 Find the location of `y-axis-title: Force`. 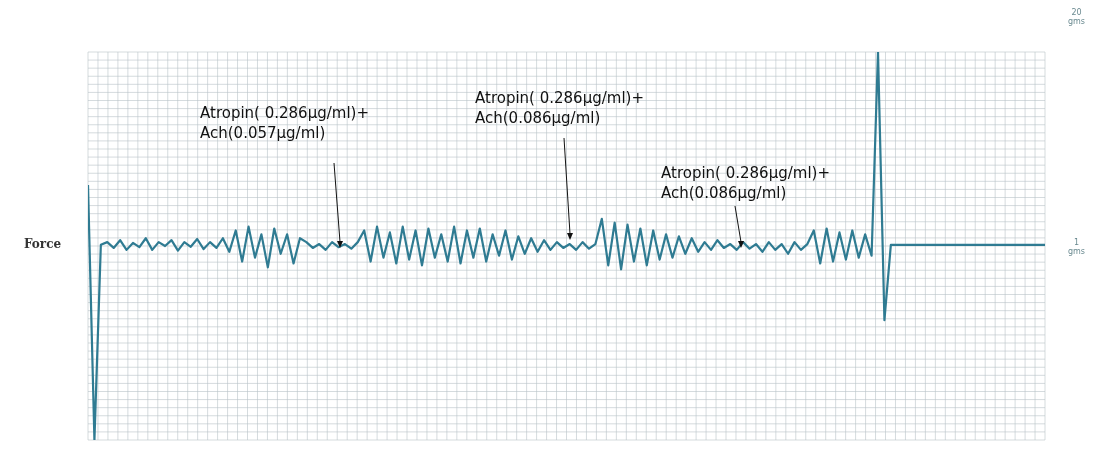

y-axis-title: Force is located at coordinates (43, 243).